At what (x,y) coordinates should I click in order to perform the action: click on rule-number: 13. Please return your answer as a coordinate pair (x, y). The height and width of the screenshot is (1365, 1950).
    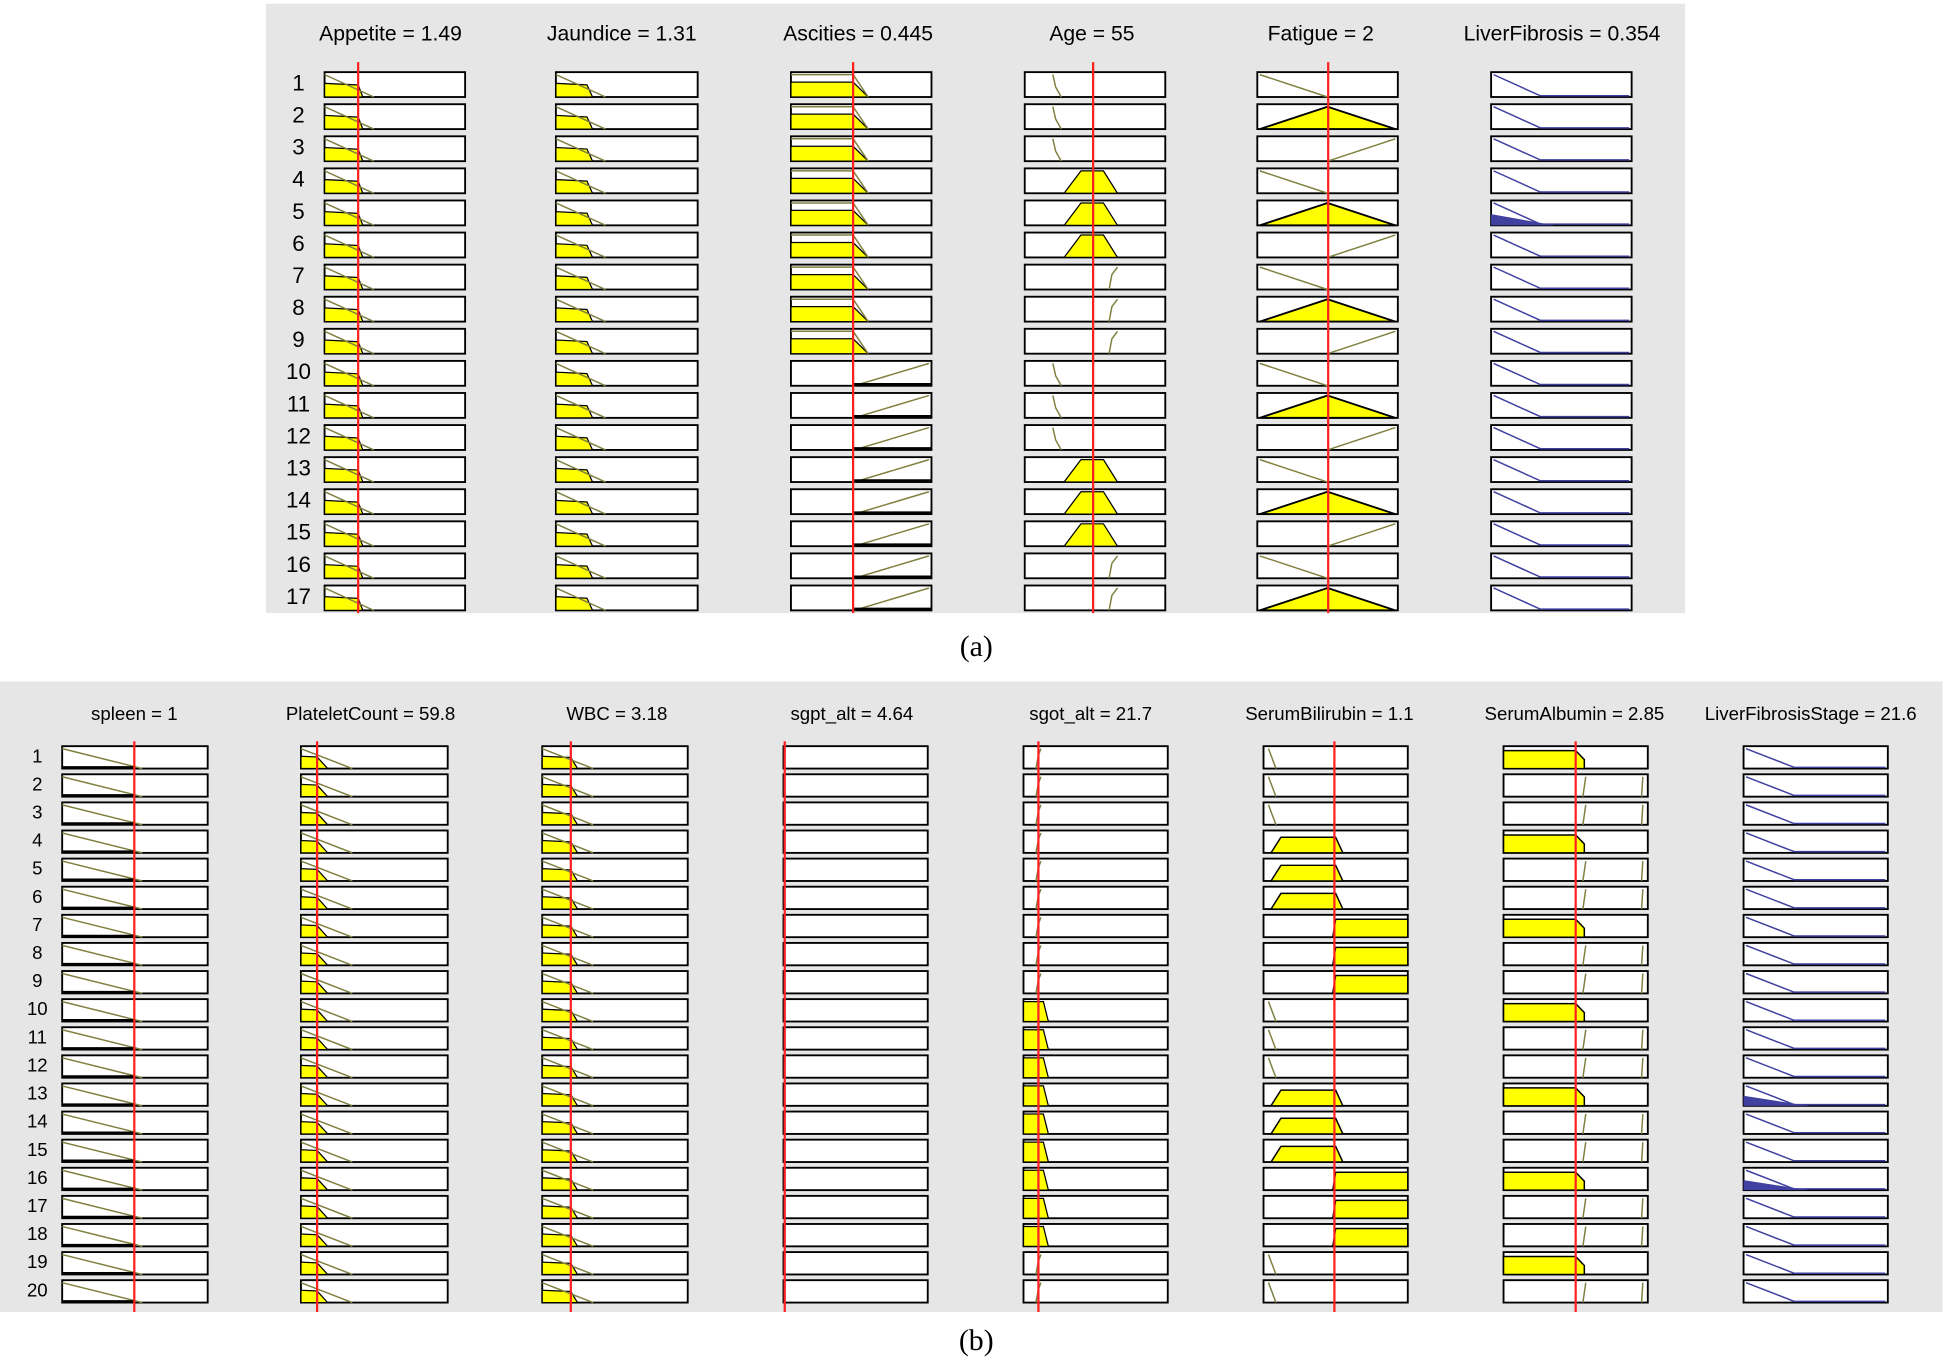
    Looking at the image, I should click on (37, 1093).